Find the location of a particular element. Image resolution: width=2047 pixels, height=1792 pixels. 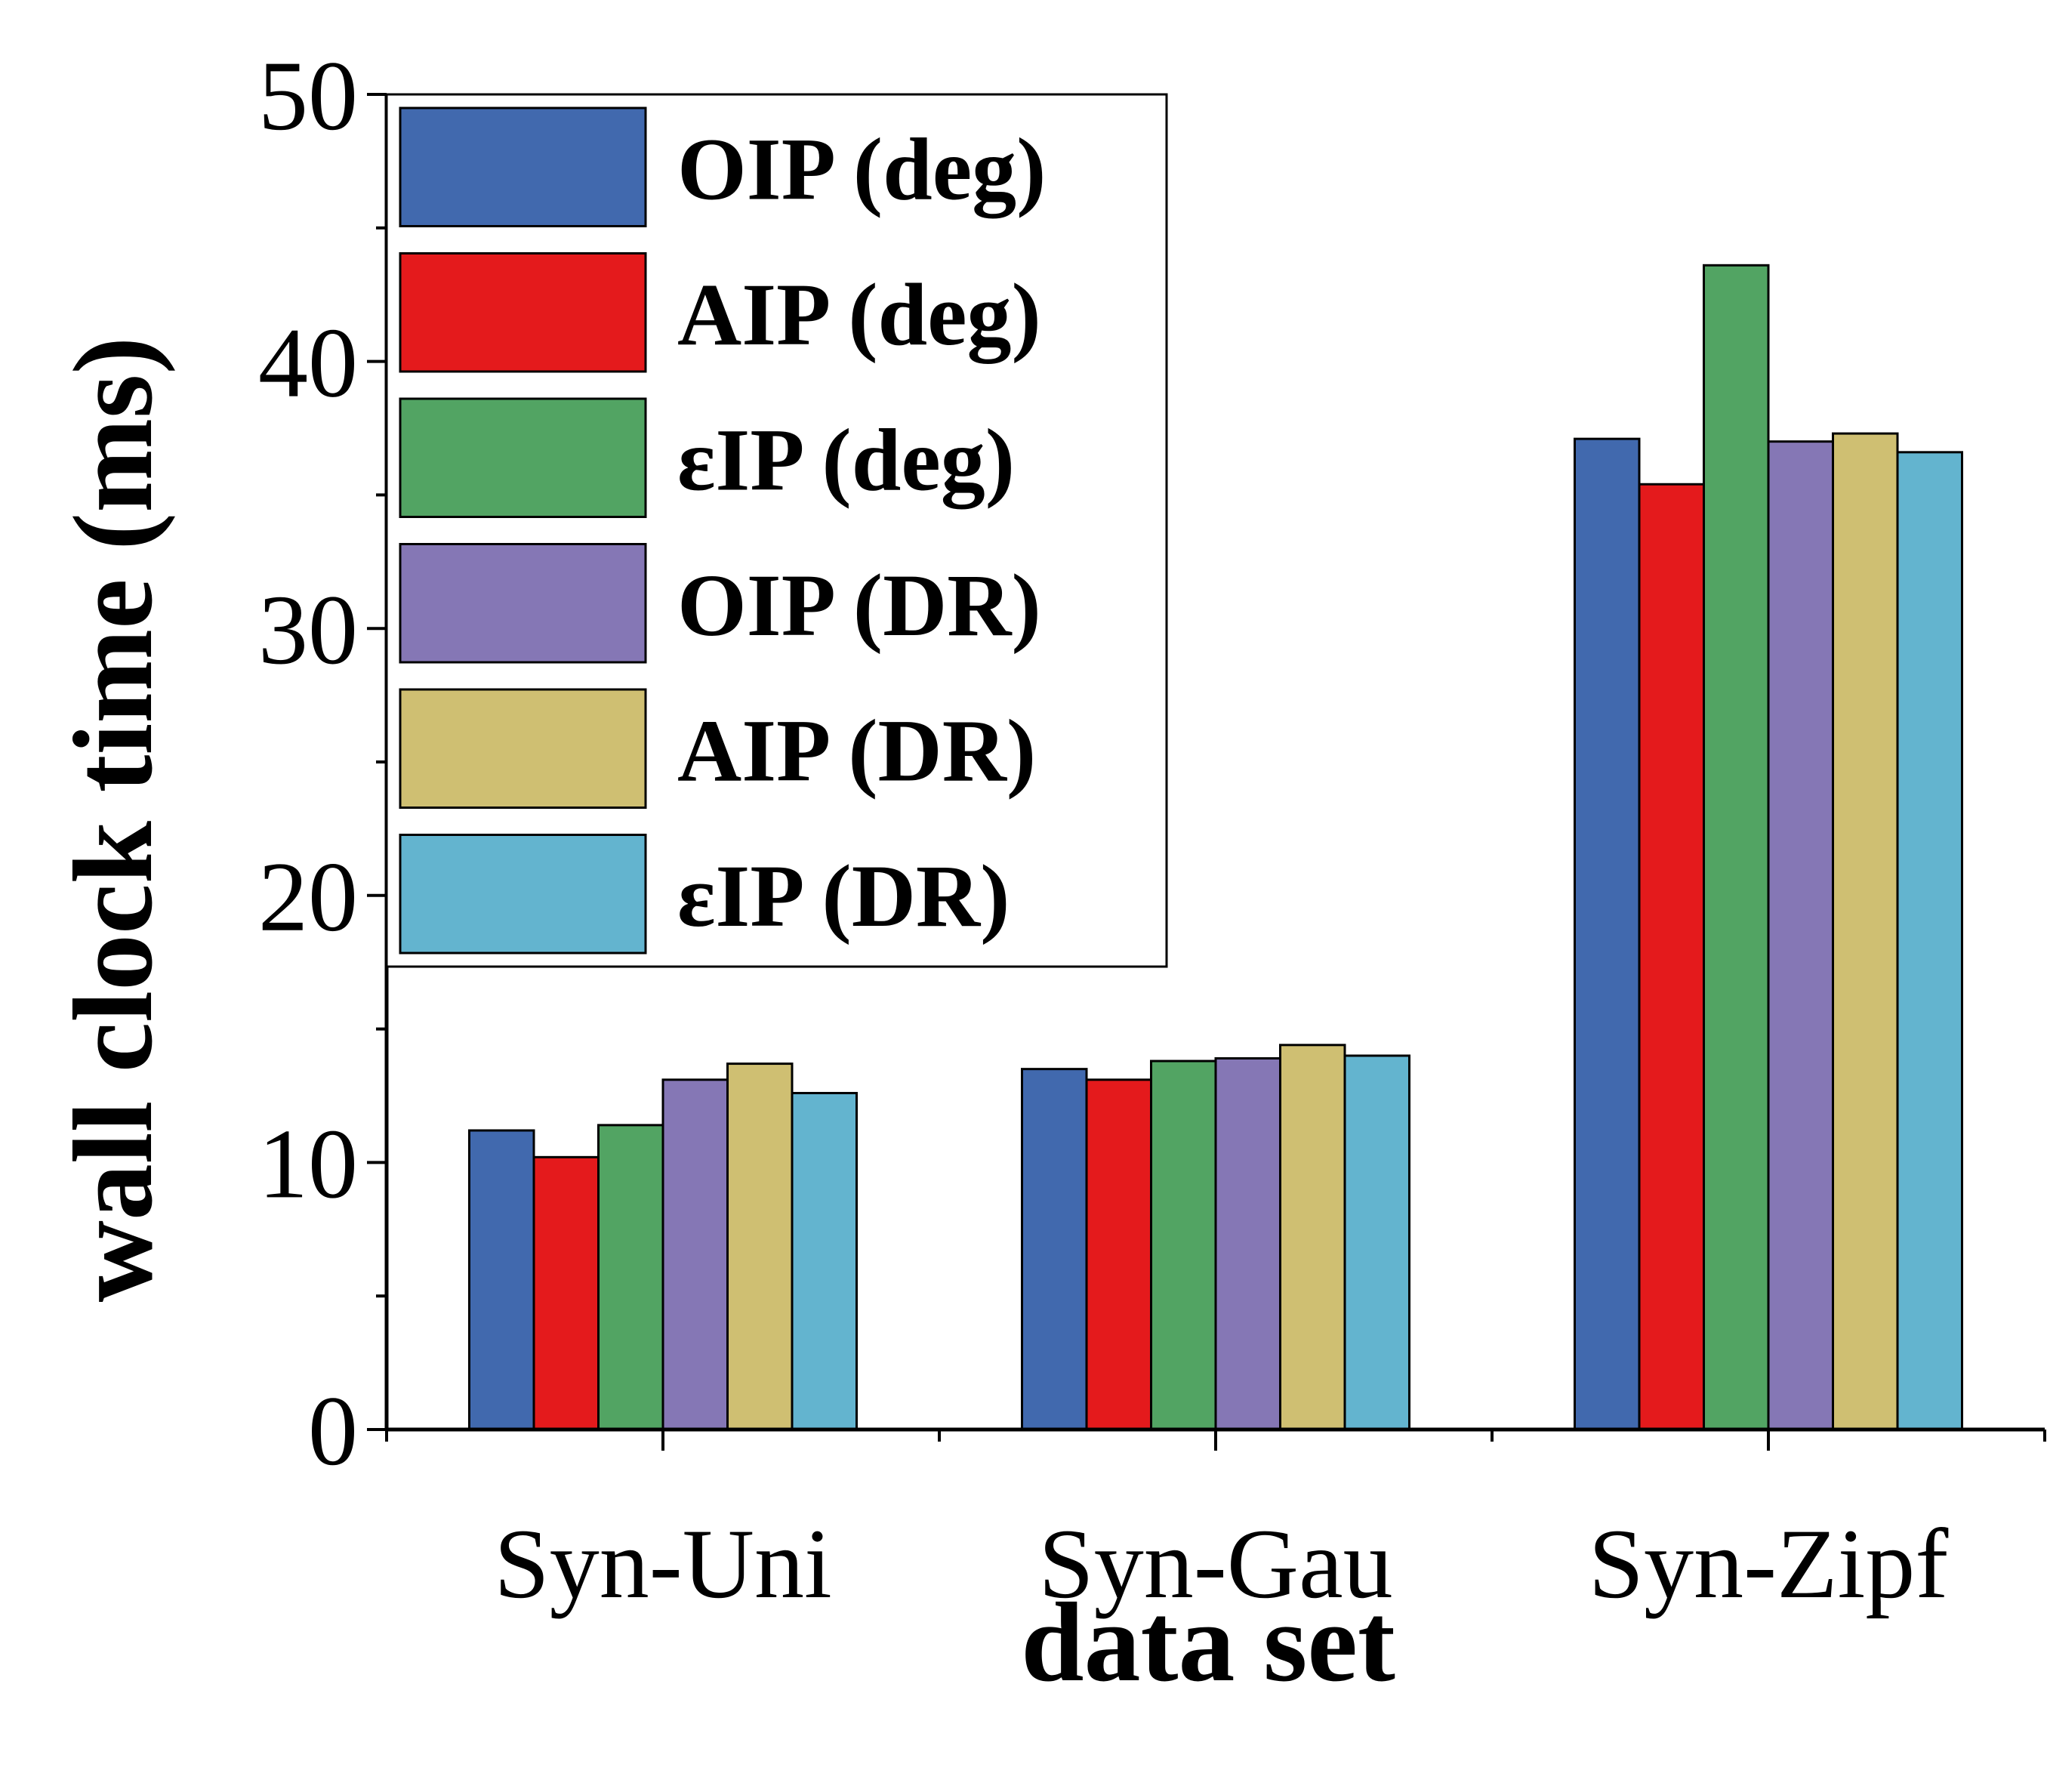

legend-label-3: εIP (deg) is located at coordinates (846, 459).